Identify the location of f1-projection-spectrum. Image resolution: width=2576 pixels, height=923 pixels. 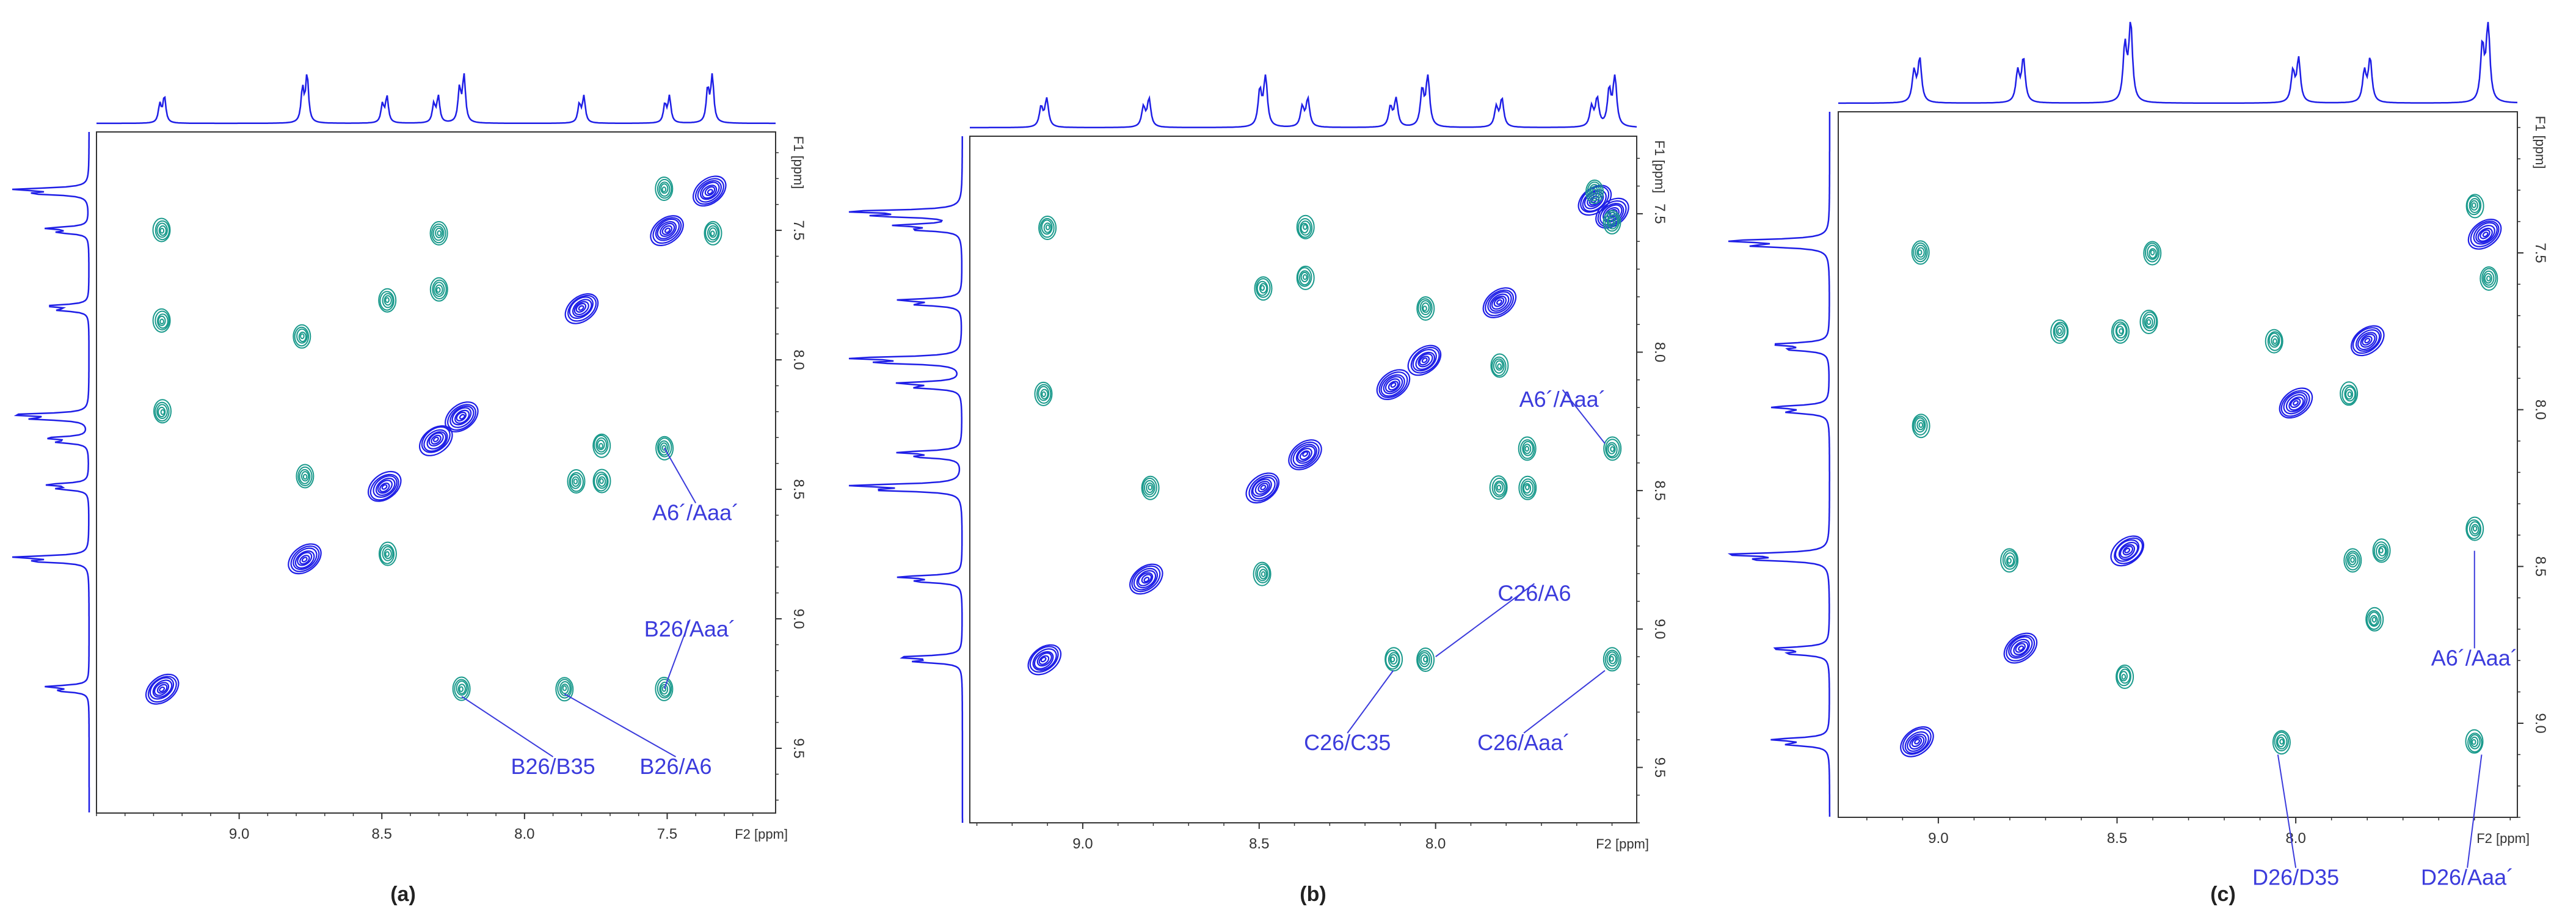
(906, 479).